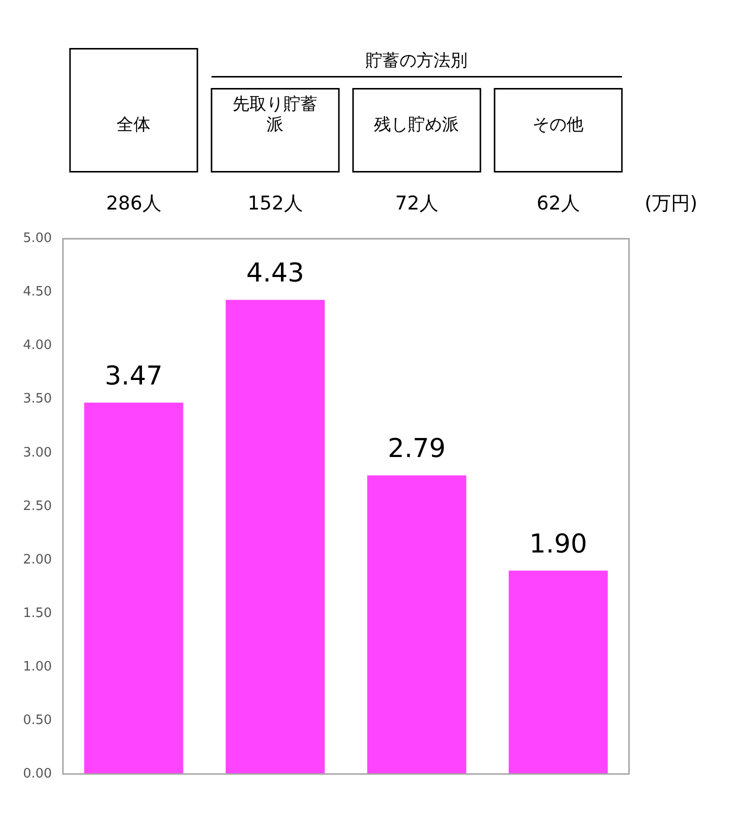 This screenshot has width=734, height=820. Describe the element at coordinates (133, 376) in the screenshot. I see `data-label: 3.47` at that location.